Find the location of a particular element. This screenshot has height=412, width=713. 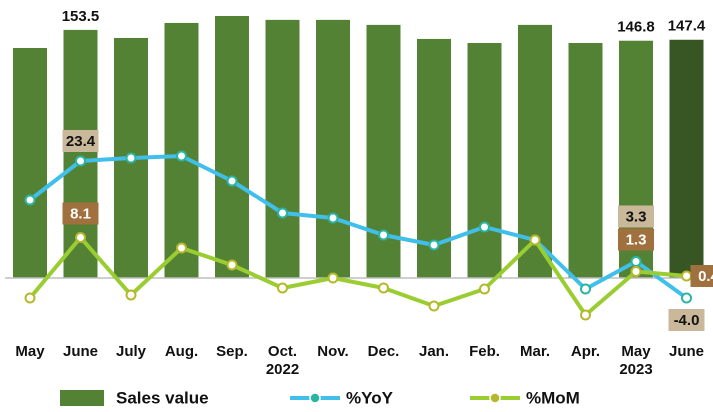

legend-label: Sales value is located at coordinates (162, 397).